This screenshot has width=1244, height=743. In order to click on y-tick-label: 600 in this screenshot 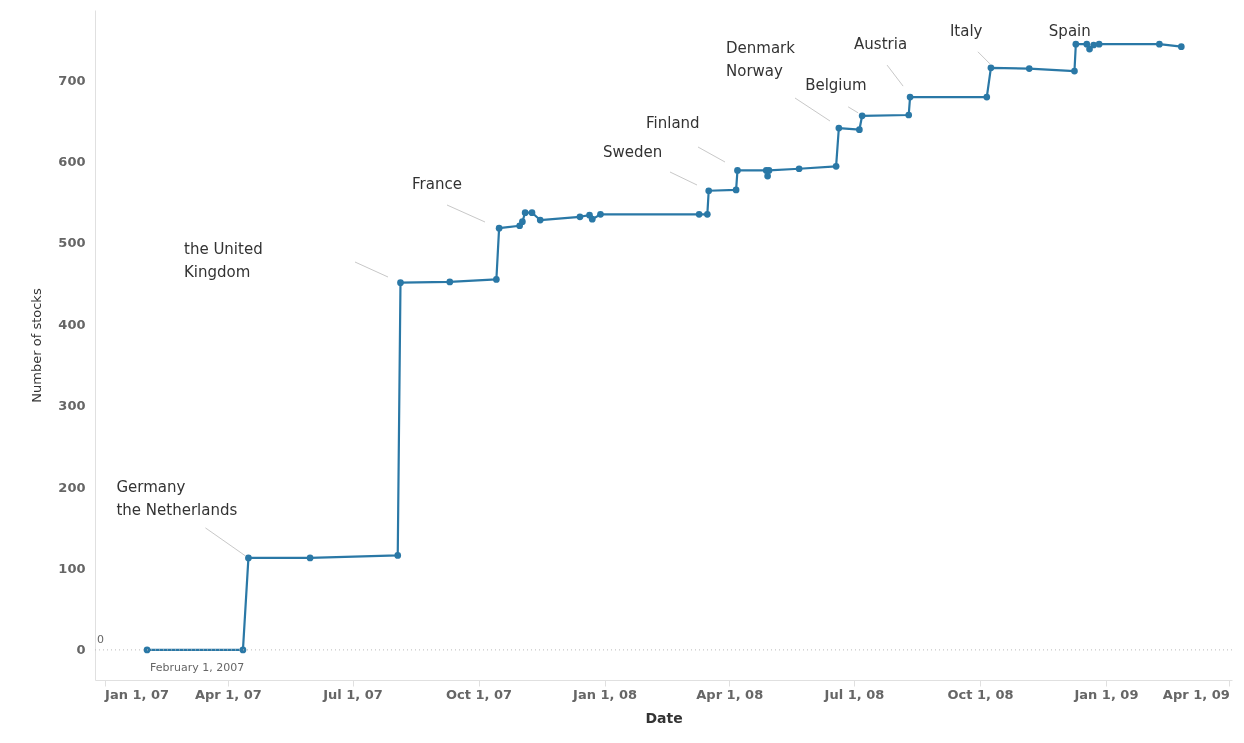, I will do `click(72, 161)`.